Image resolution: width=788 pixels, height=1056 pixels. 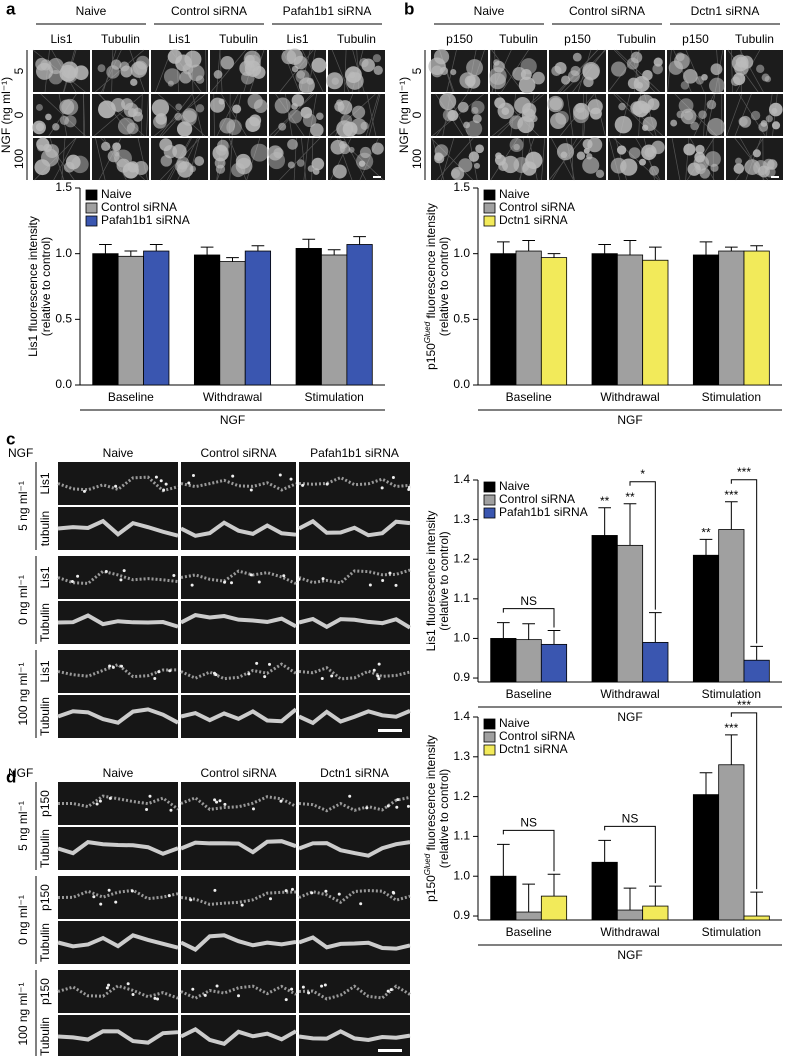 What do you see at coordinates (431, 286) in the screenshot?
I see `y-axis-label: p150Glued fluorescence intensity` at bounding box center [431, 286].